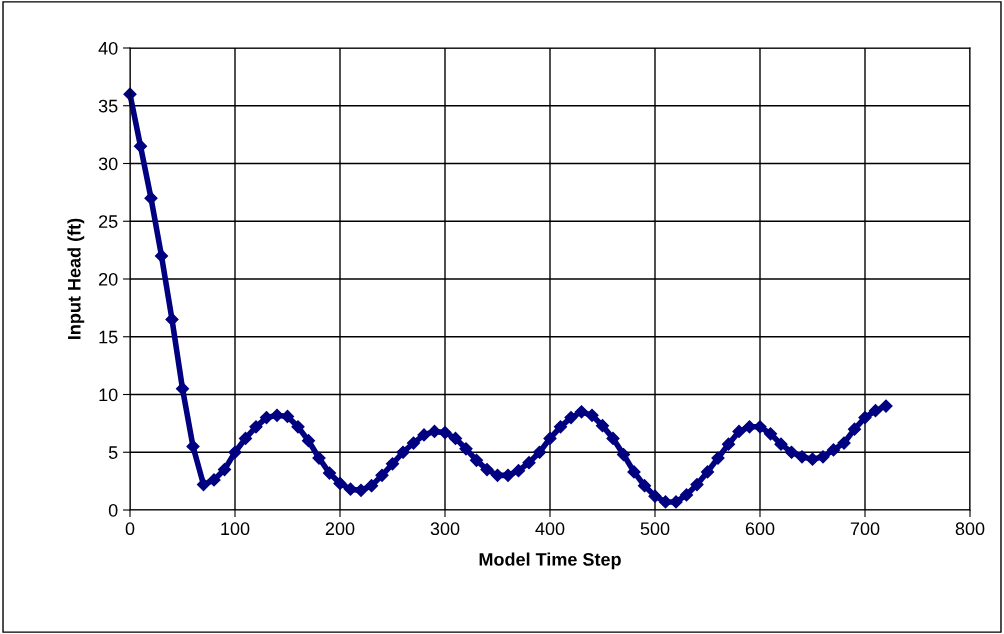  Describe the element at coordinates (113, 510) in the screenshot. I see `y-tick-label: 0` at that location.